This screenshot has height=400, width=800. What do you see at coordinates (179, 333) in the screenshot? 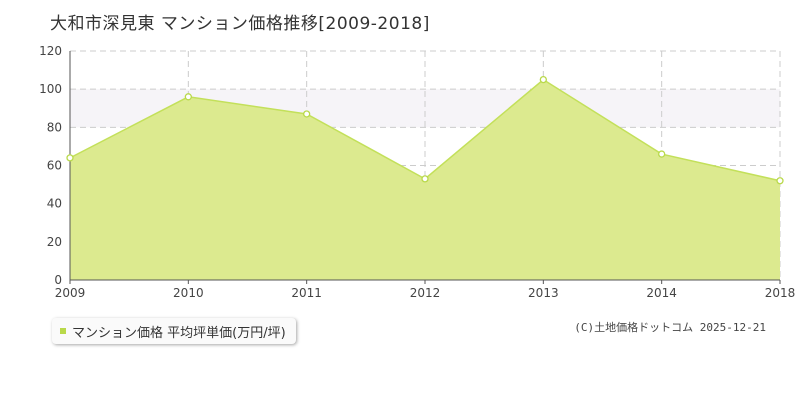
I see `legend-label: マンション価格 平均坪単価(万円/坪)` at bounding box center [179, 333].